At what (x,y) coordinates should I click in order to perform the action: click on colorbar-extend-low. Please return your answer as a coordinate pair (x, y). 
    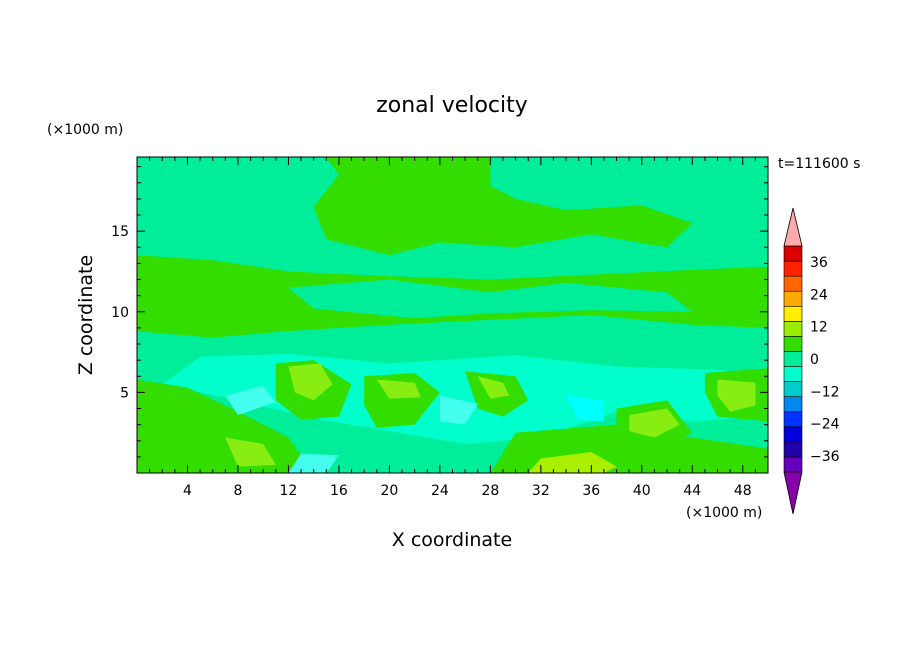
    Looking at the image, I should click on (793, 493).